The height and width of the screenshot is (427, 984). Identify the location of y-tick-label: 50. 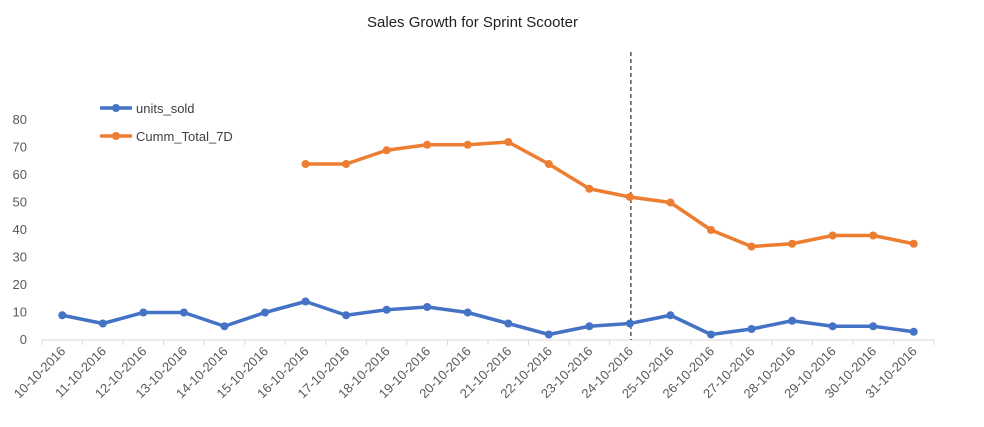
(20, 202).